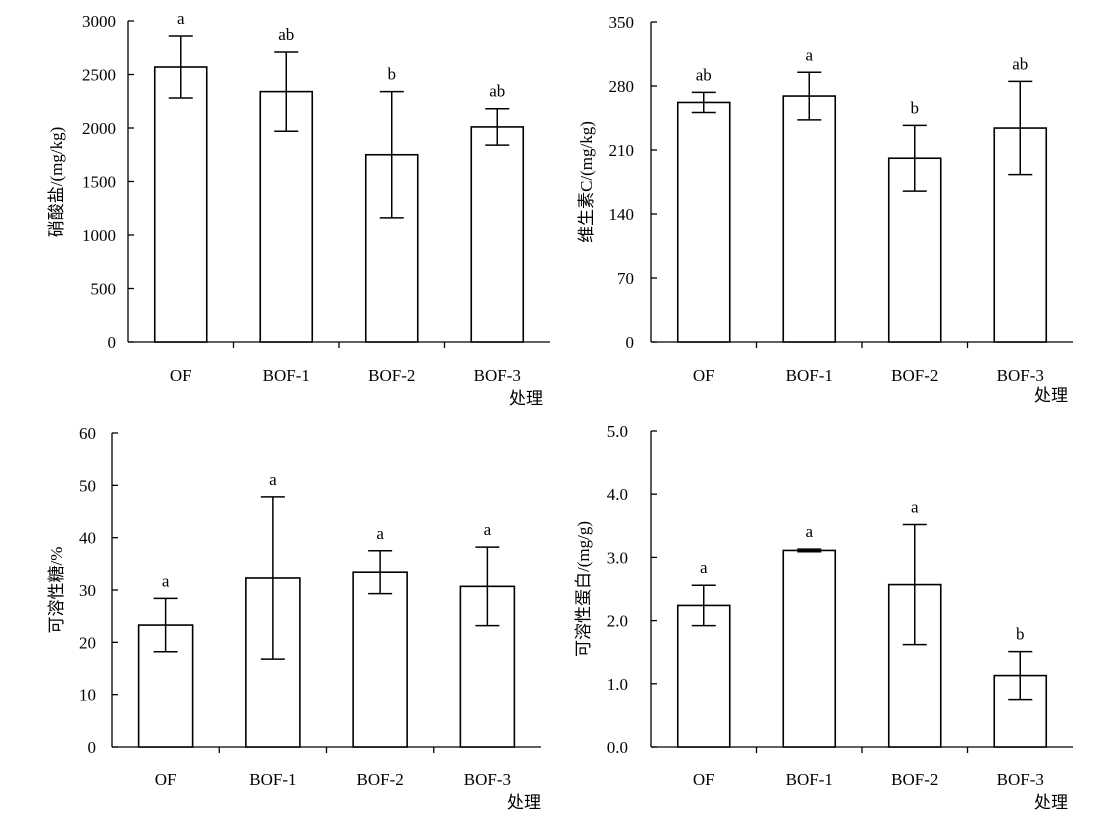 The height and width of the screenshot is (822, 1111). Describe the element at coordinates (622, 150) in the screenshot. I see `y-tick-label: 210` at that location.